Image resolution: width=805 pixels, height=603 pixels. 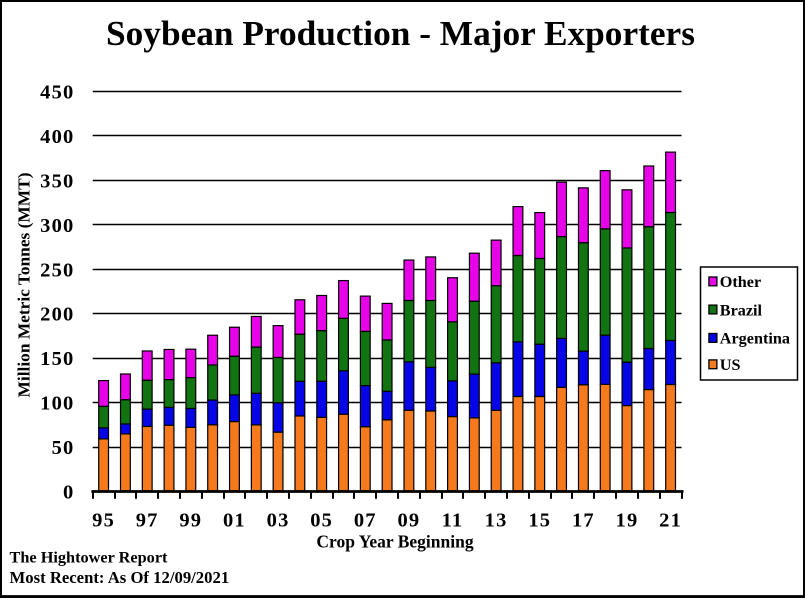 What do you see at coordinates (583, 521) in the screenshot?
I see `svg-text: 17` at bounding box center [583, 521].